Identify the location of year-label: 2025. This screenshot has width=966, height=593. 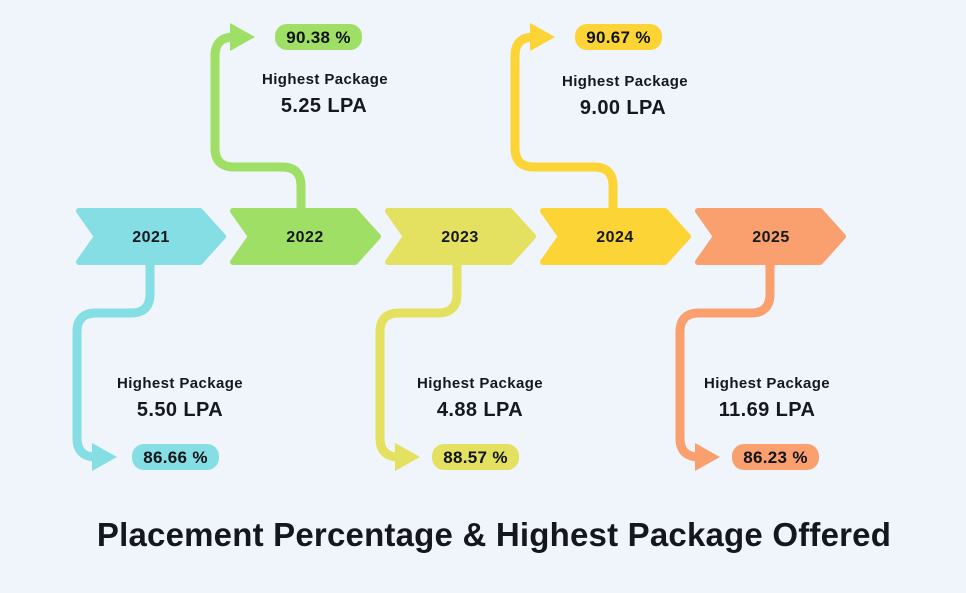
(771, 237).